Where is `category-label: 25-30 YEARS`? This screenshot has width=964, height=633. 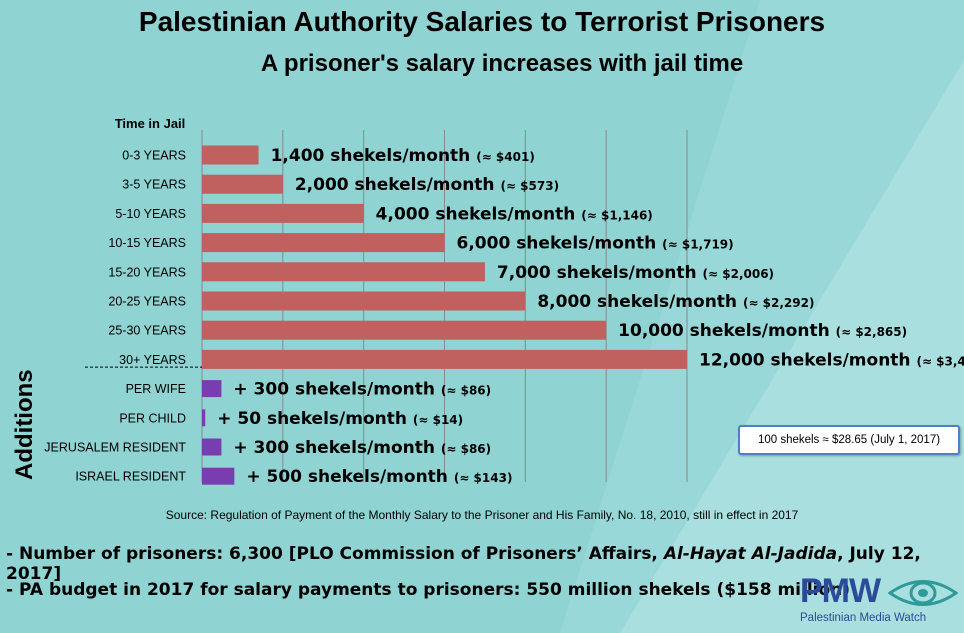 category-label: 25-30 YEARS is located at coordinates (147, 331).